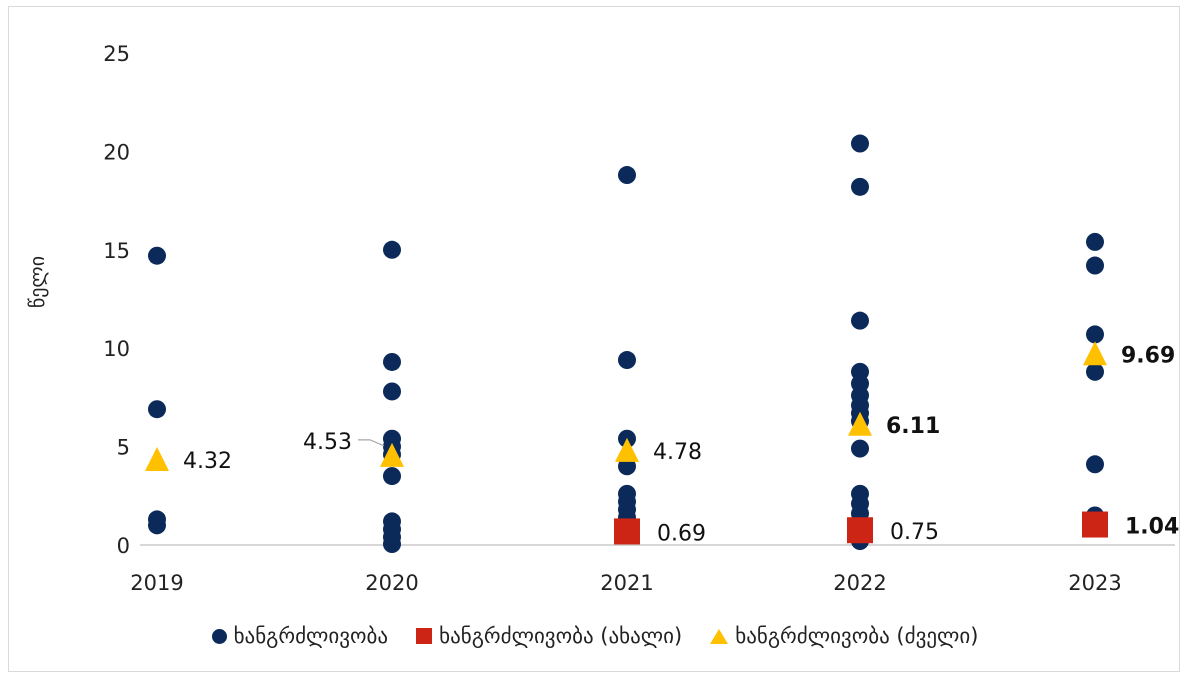  I want to click on circle-marker-icon, so click(219, 636).